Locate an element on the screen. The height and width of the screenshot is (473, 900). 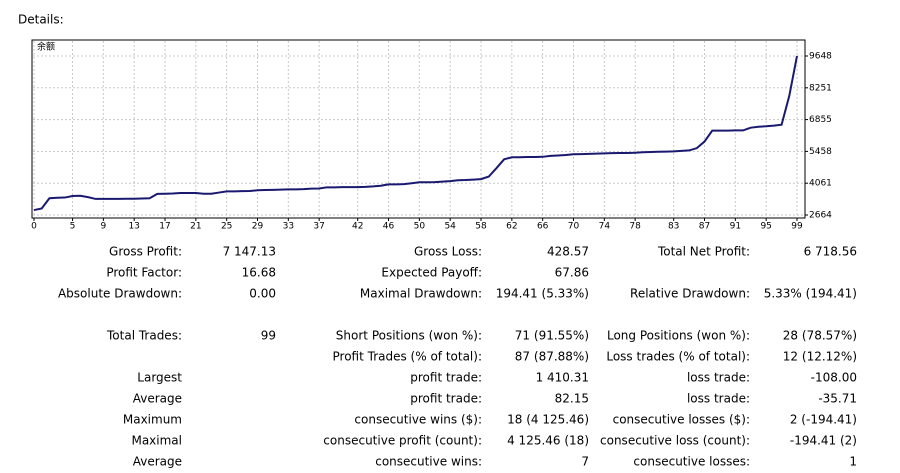
value: 28 (78.57%) is located at coordinates (820, 336).